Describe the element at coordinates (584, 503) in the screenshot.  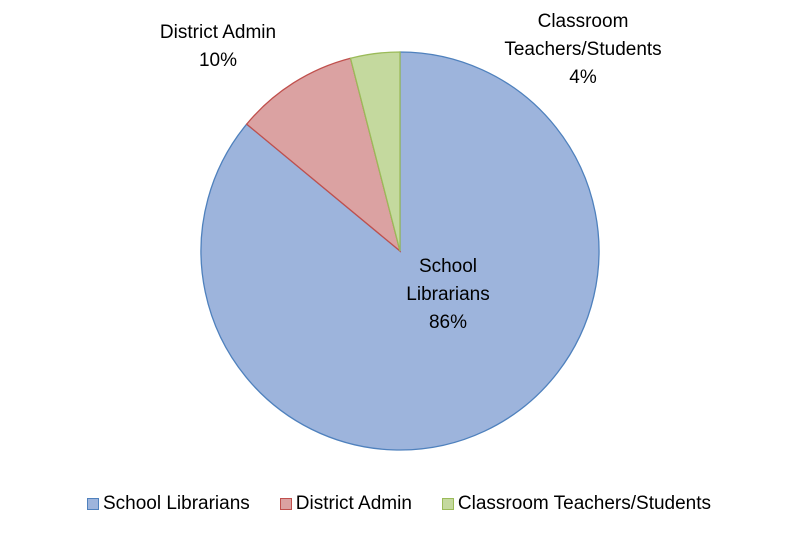
I see `legend-label: Classroom Teachers/Students` at that location.